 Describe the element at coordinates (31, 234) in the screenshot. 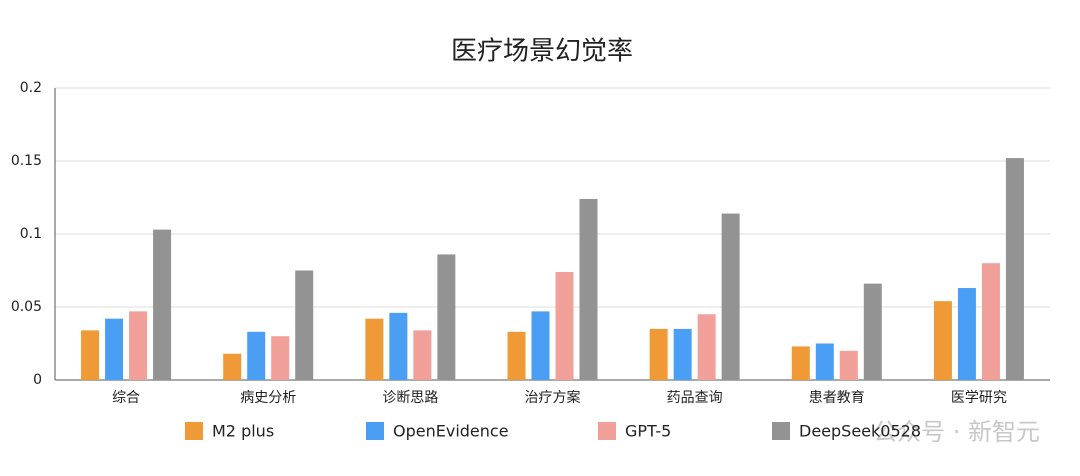

I see `y-tick-label: 0.1` at that location.